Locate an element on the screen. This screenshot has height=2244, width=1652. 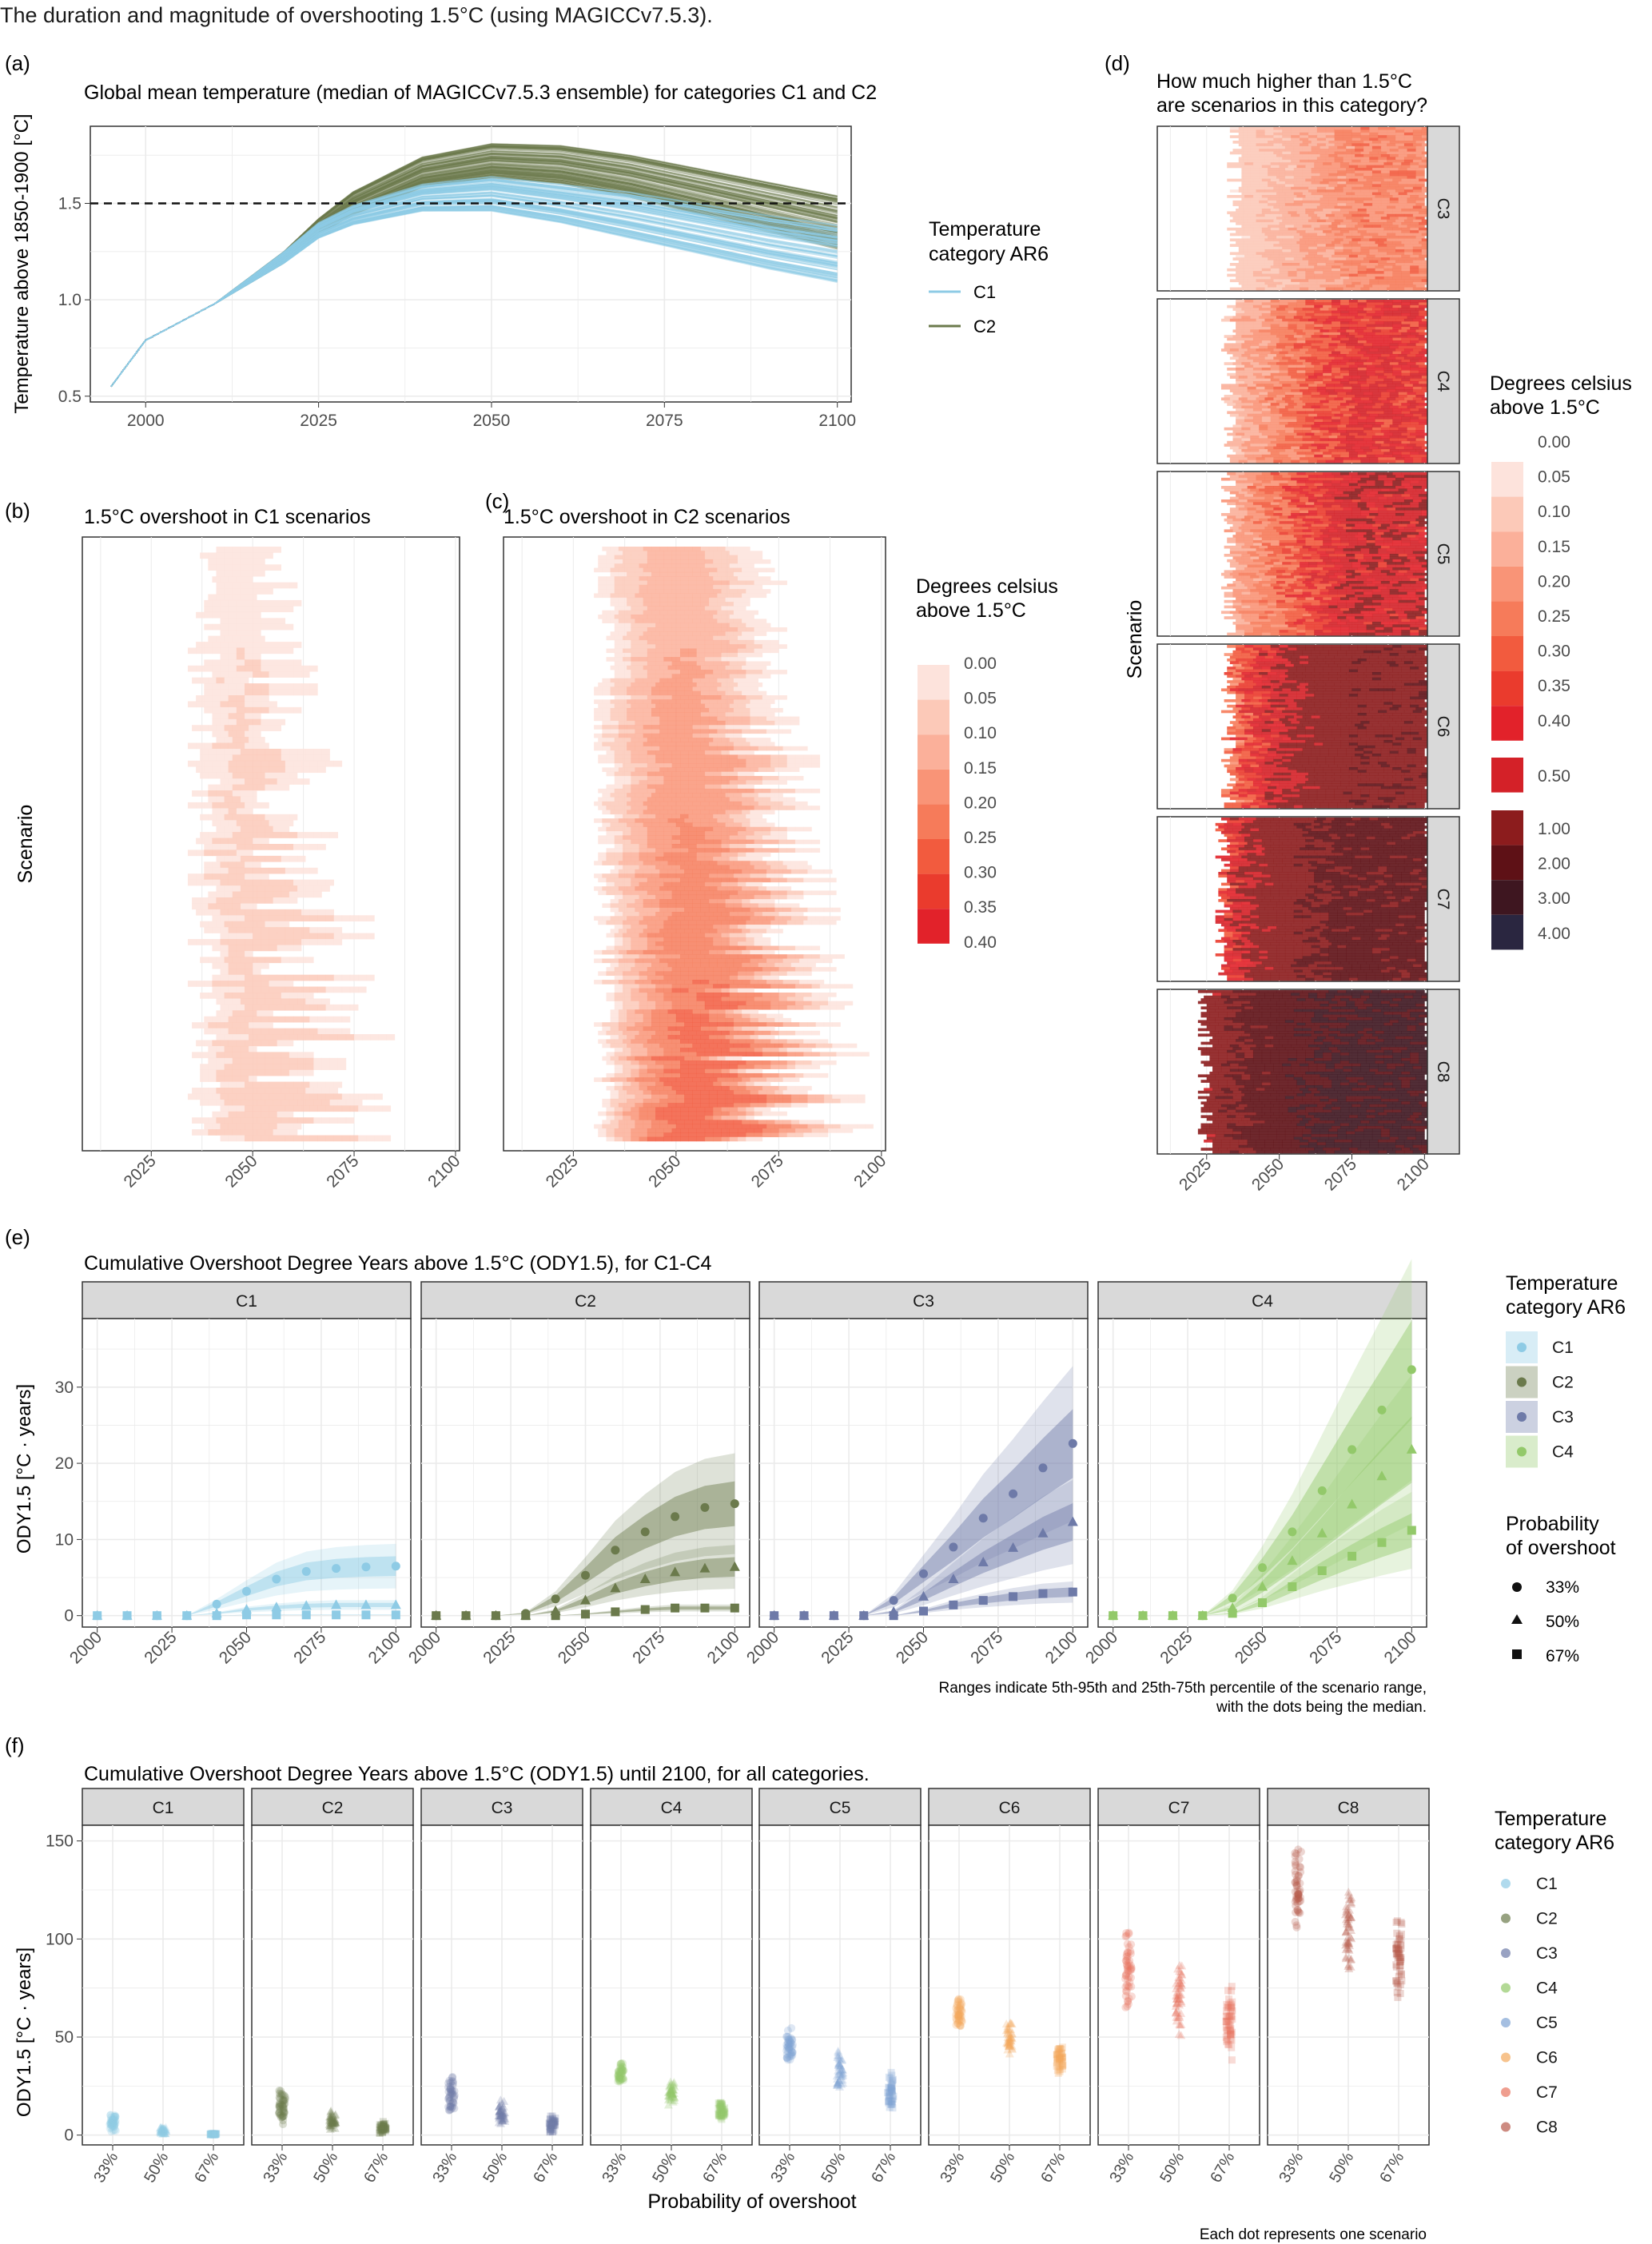
panel-d-title-1: How much higher than 1.5°C is located at coordinates (1284, 81).